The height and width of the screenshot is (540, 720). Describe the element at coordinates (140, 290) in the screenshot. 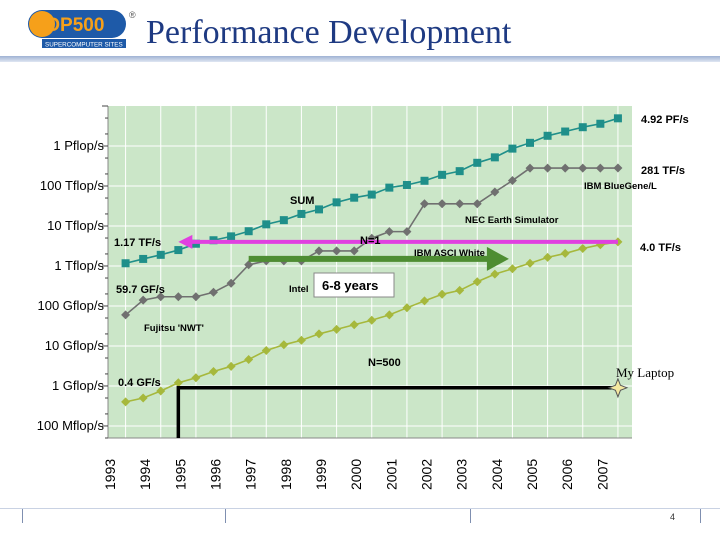

I see `value-label-n1-1993: 59.7 GF/s` at that location.